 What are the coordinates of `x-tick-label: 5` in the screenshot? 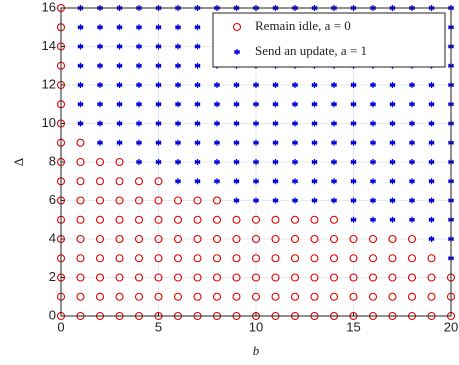 It's located at (158, 326).